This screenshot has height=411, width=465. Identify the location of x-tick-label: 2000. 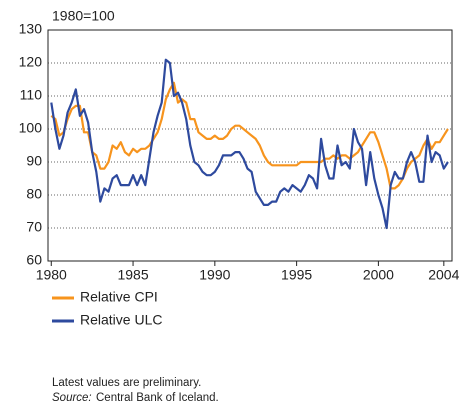
(378, 275).